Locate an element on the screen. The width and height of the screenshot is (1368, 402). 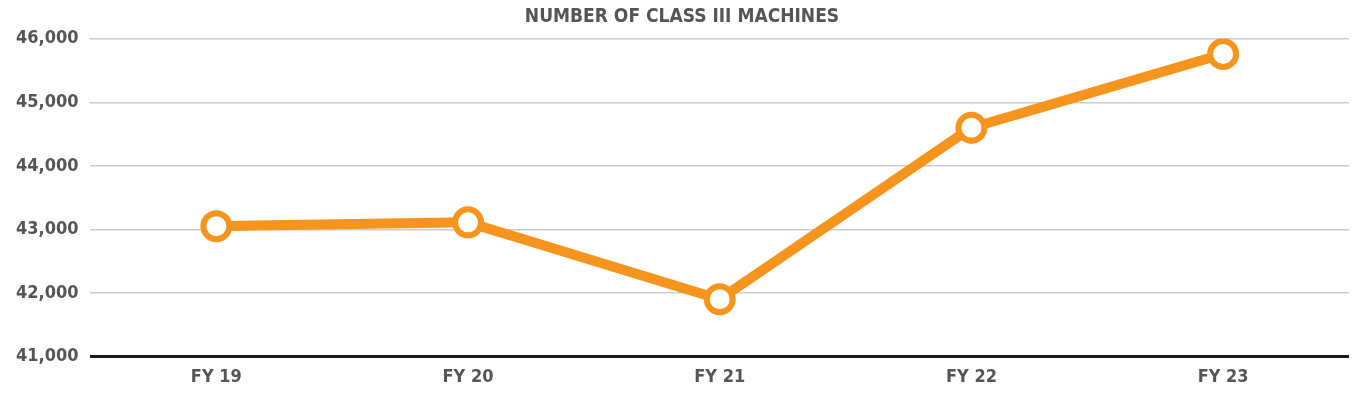
y-tick-label: 41,000 is located at coordinates (47, 355).